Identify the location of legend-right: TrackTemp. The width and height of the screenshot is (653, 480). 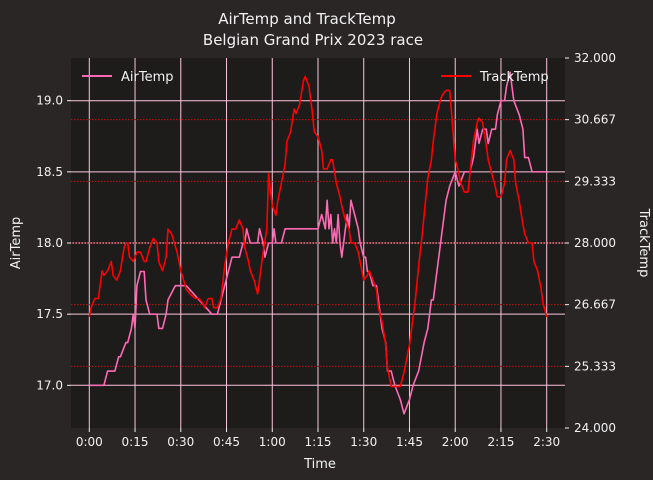
(495, 77).